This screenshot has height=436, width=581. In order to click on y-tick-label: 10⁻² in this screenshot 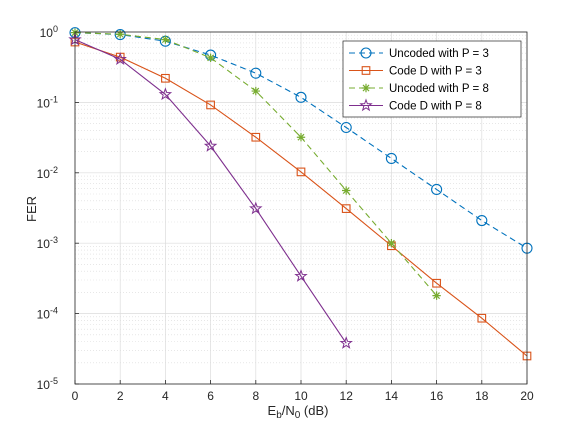, I will do `click(47, 173)`.